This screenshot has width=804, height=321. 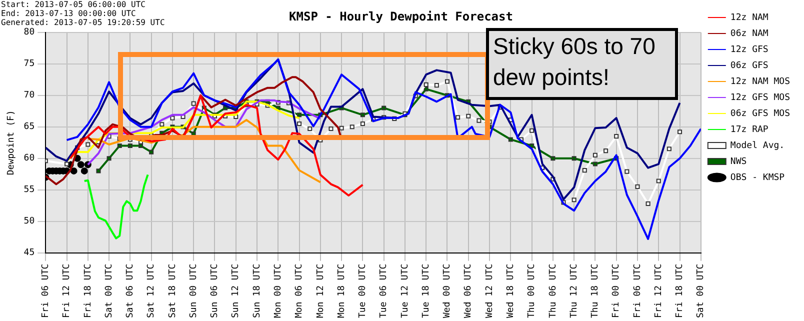 I want to click on annotation: Sticky 60s to 70 dew points!, so click(x=582, y=64).